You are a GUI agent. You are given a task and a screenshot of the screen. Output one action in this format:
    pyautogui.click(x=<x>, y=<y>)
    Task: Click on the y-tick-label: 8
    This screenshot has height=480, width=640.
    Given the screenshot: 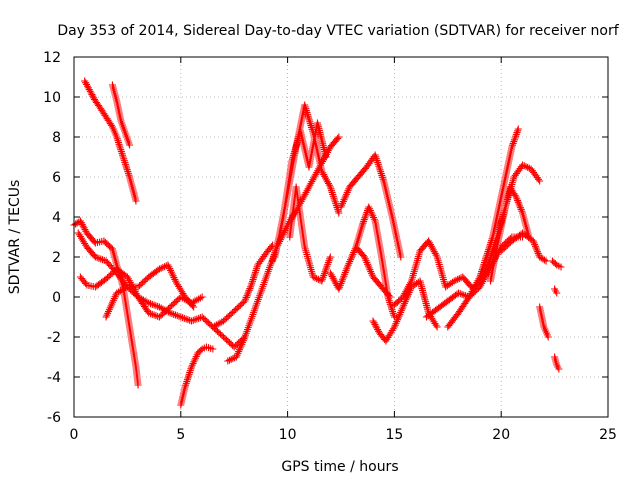 What is the action you would take?
    pyautogui.click(x=56, y=138)
    